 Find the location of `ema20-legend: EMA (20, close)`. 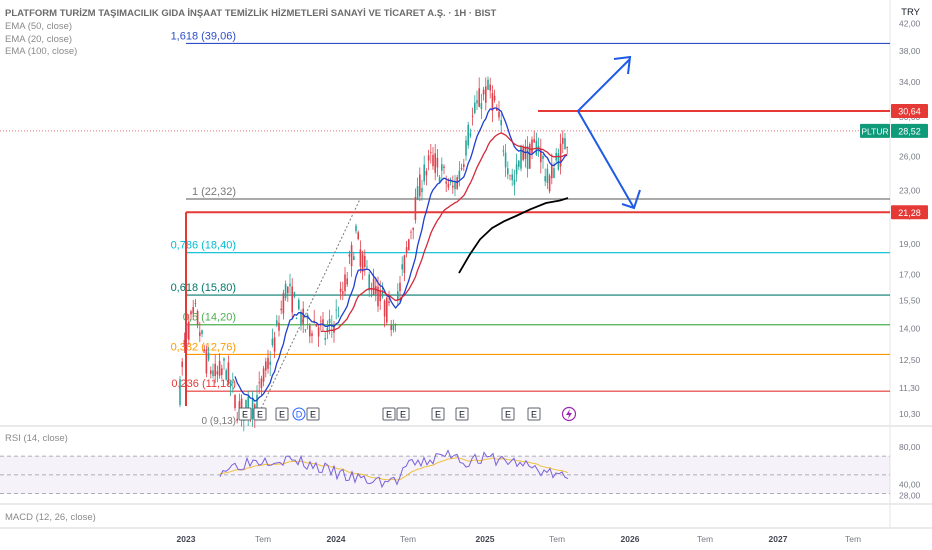

ema20-legend: EMA (20, close) is located at coordinates (39, 39).